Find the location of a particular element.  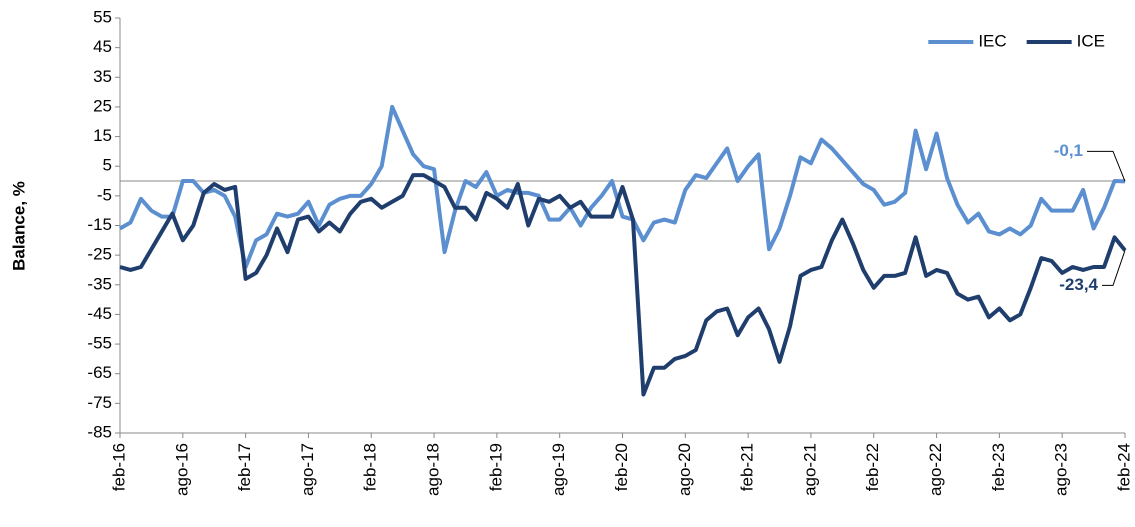

x-tick-label: ago-20 is located at coordinates (684, 469).